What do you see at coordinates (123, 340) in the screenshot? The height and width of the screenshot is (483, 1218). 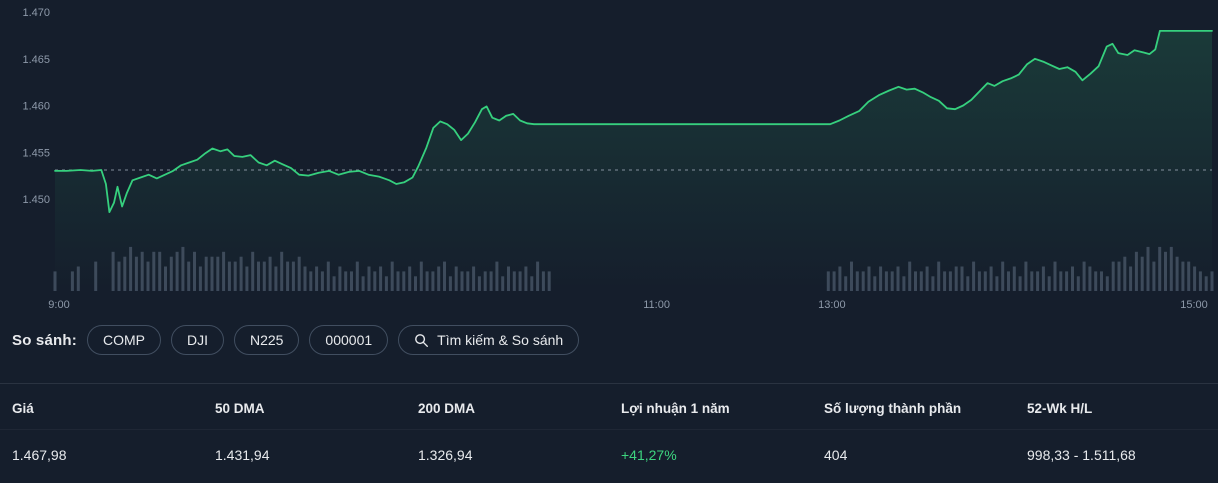 I see `compare-chip-comp: COMP` at bounding box center [123, 340].